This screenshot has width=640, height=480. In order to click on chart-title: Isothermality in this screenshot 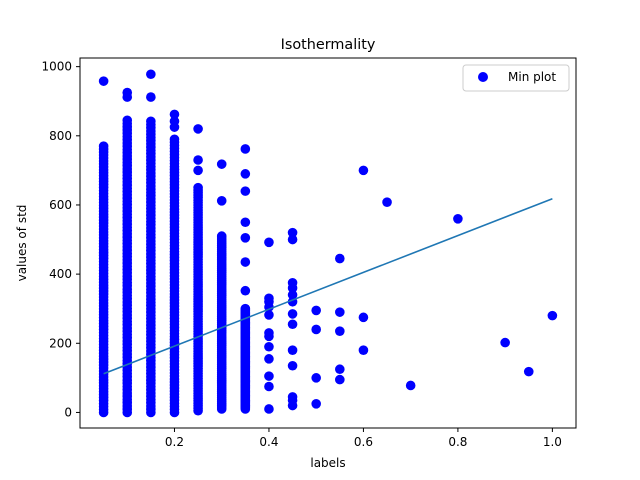, I will do `click(328, 45)`.